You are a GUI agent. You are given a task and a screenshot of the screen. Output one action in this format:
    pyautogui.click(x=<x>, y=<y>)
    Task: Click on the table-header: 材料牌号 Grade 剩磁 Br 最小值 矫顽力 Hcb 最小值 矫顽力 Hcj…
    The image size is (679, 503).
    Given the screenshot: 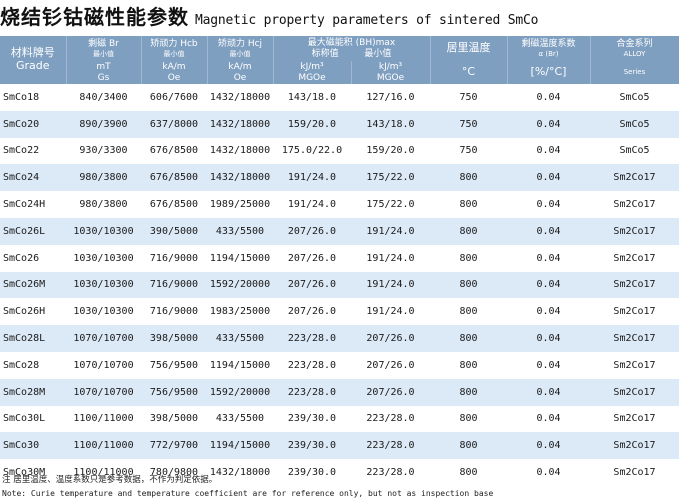 What is the action you would take?
    pyautogui.click(x=339, y=60)
    